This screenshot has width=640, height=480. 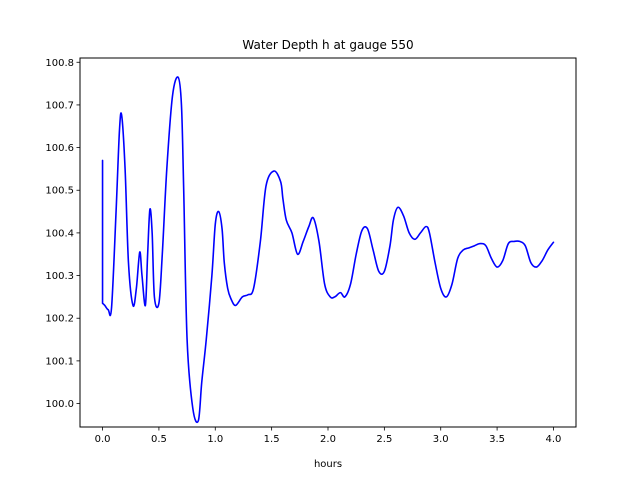 I want to click on x-tick-label: 1.5, so click(x=272, y=439).